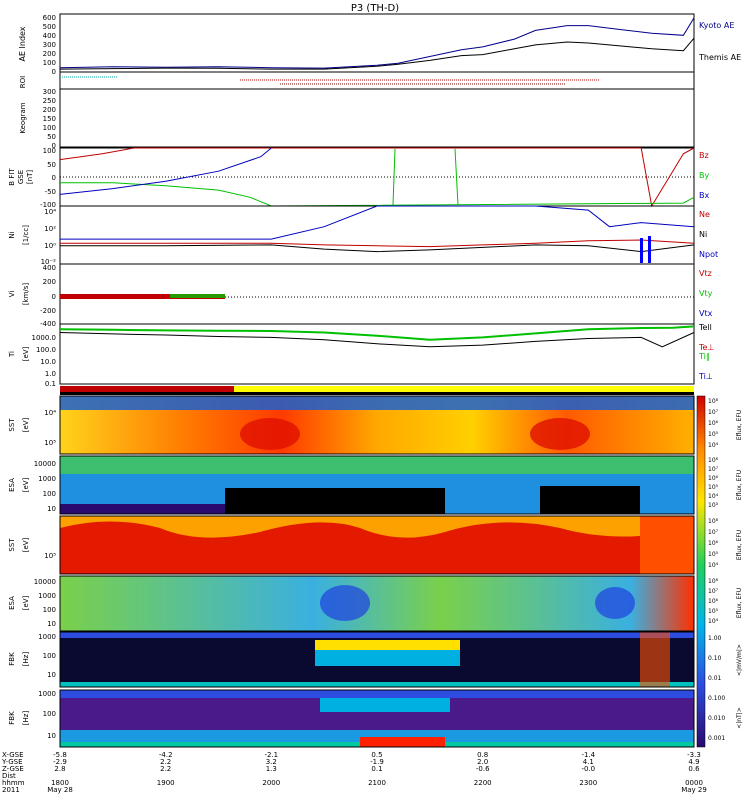  Describe the element at coordinates (704, 195) in the screenshot. I see `legend-bx: Bx` at that location.